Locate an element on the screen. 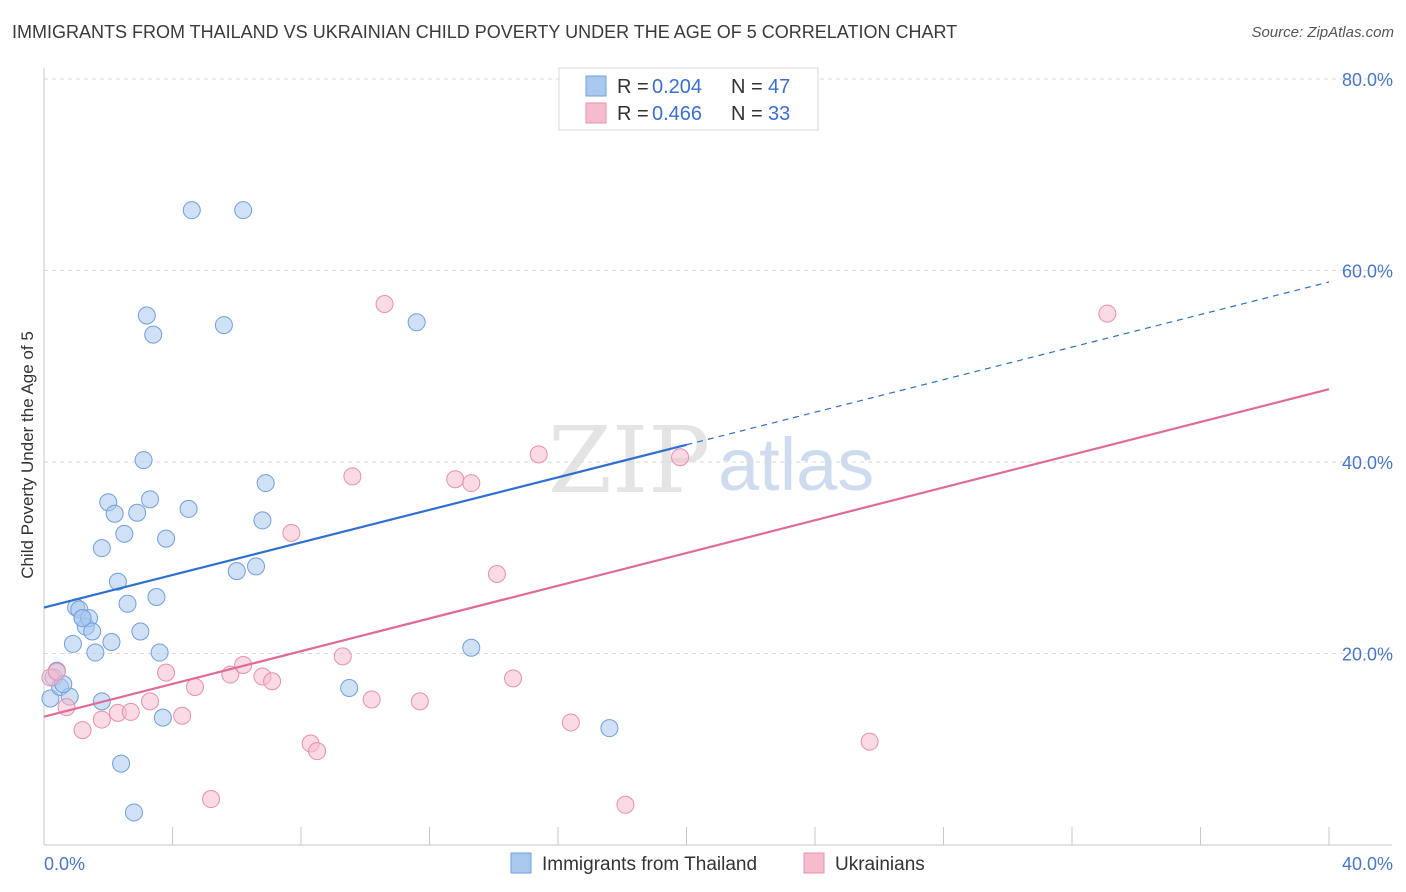  x-tick-marks is located at coordinates (751, 836).